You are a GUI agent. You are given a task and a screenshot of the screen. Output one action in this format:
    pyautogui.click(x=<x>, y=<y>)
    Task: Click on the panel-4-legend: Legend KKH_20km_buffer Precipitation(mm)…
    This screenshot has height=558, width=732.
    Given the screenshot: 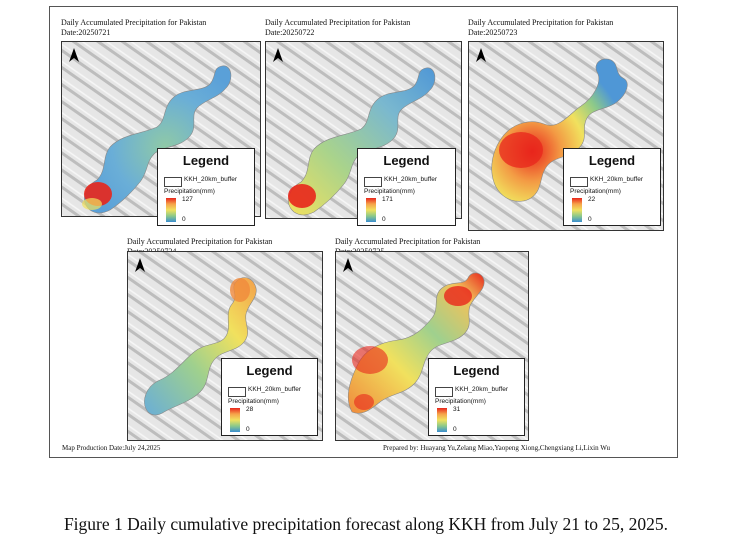 What is the action you would take?
    pyautogui.click(x=269, y=397)
    